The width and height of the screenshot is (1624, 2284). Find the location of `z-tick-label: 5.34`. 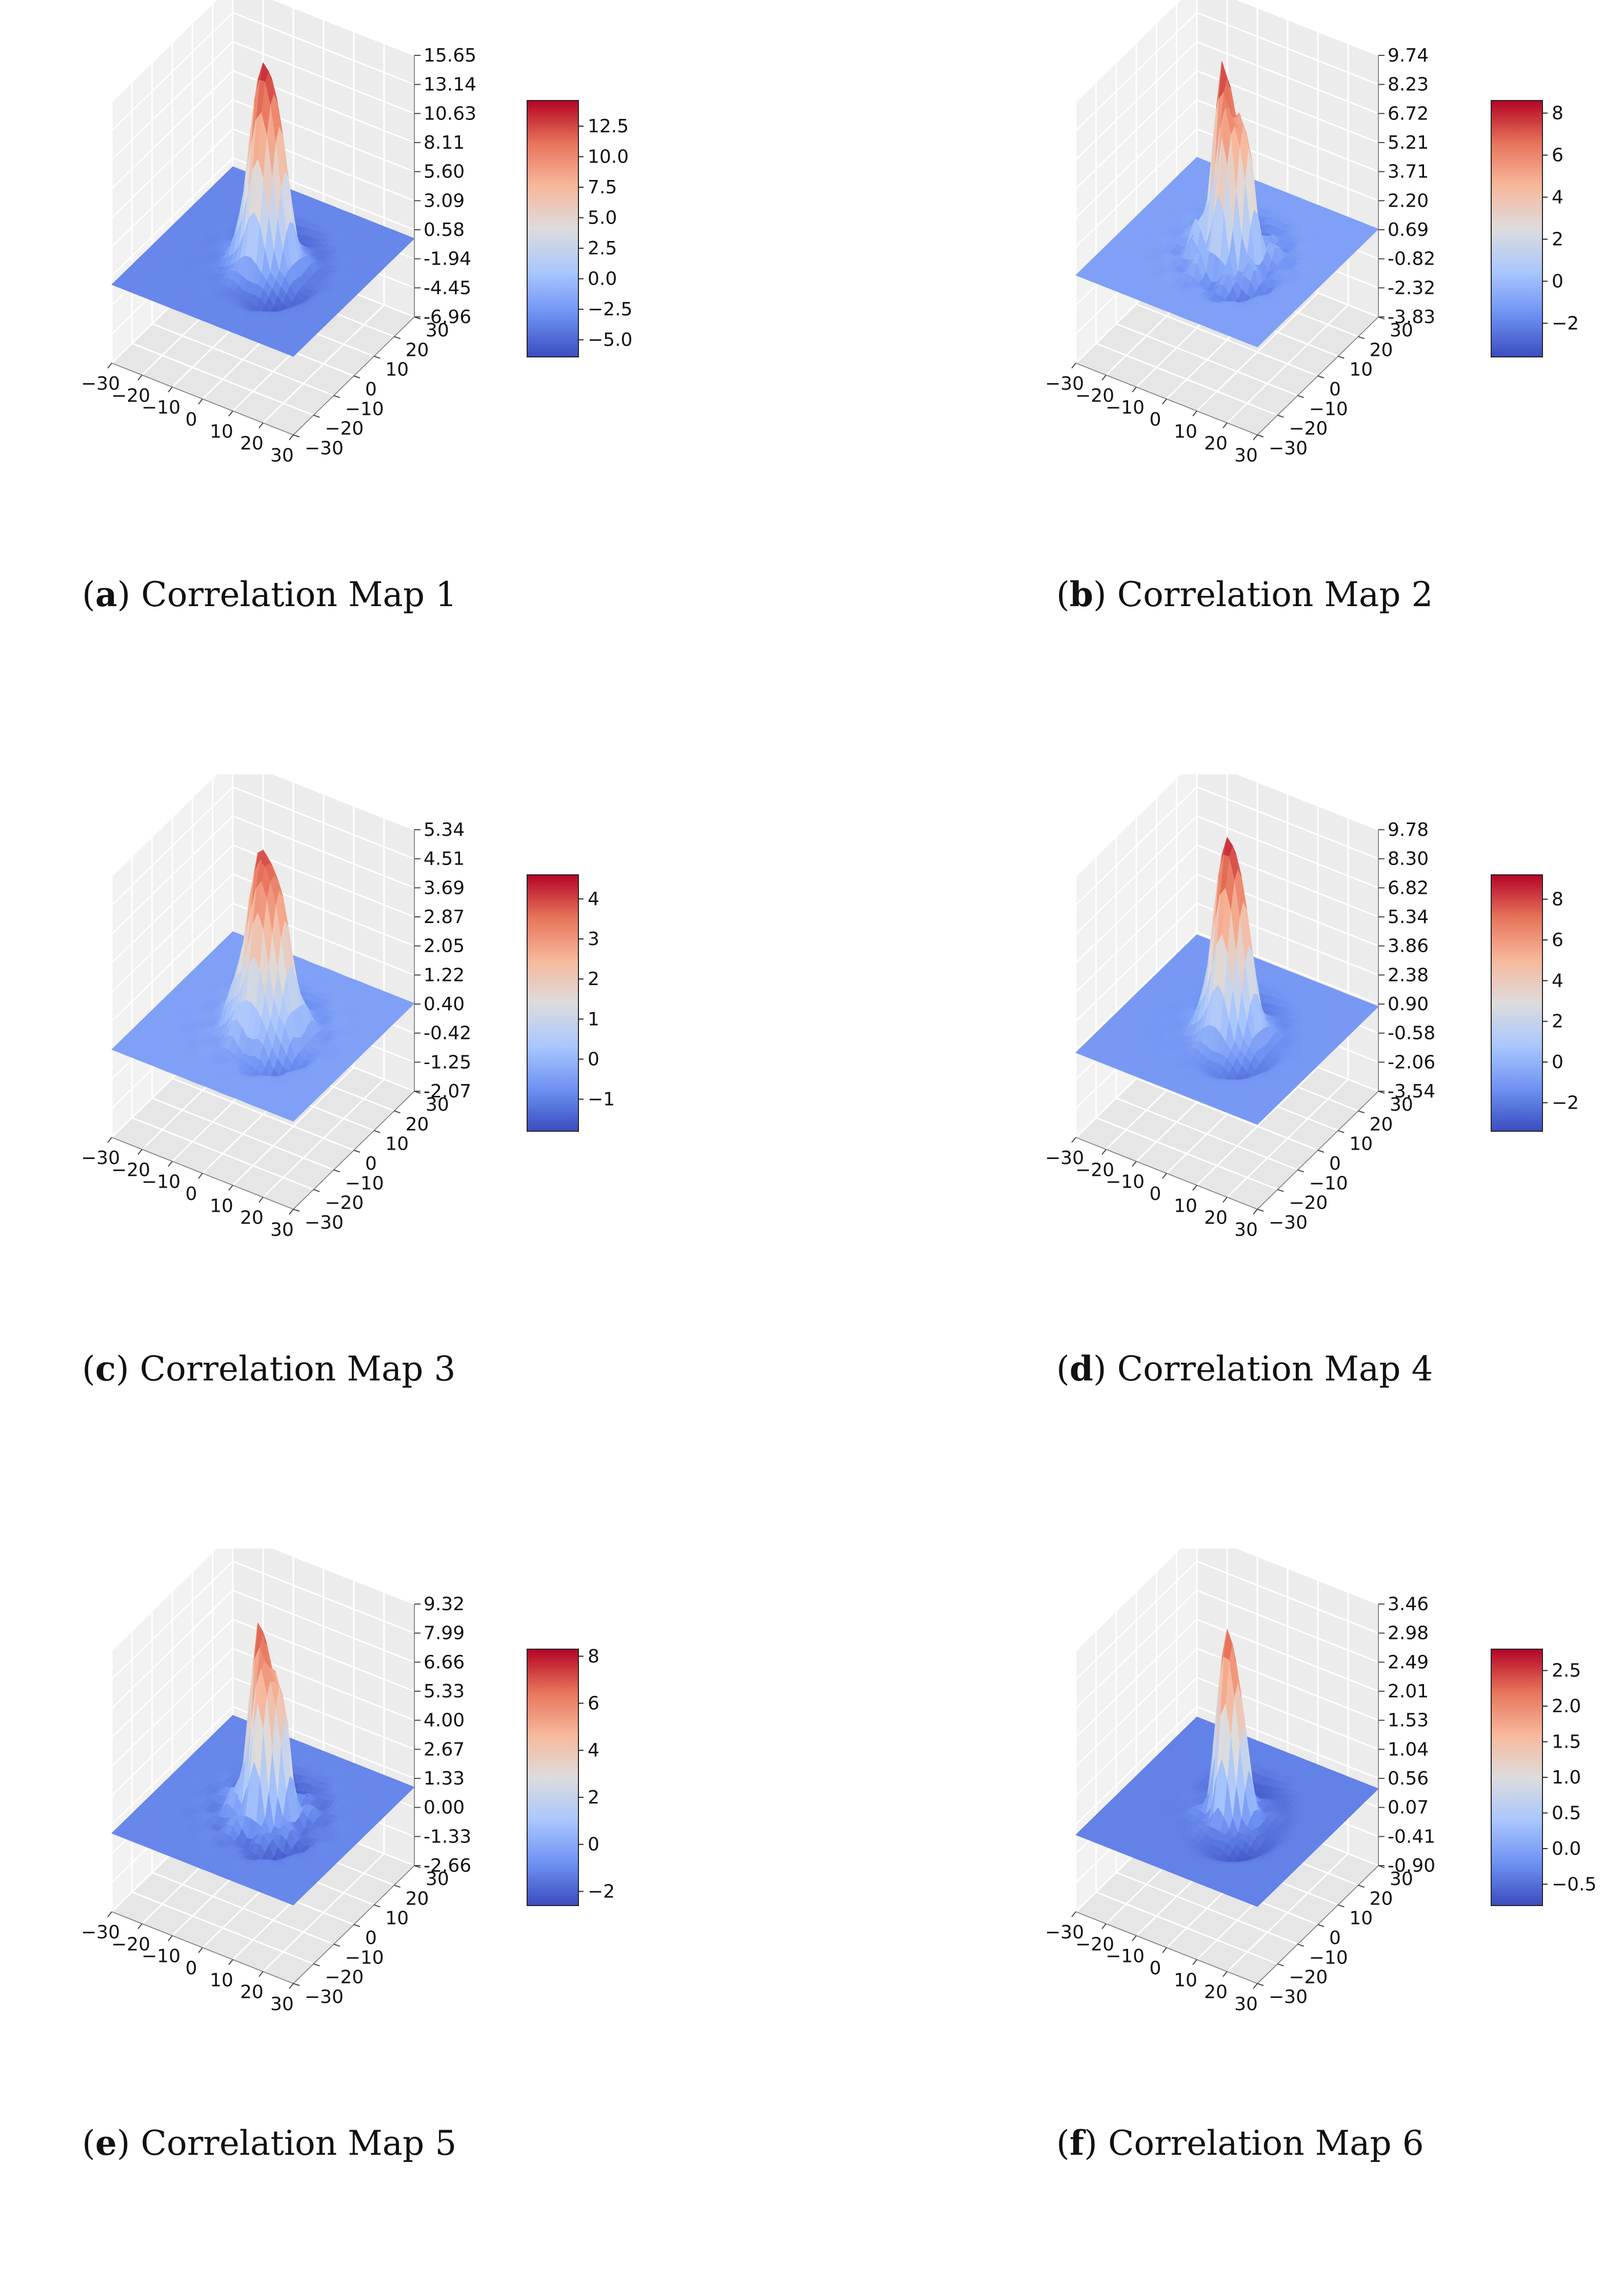

z-tick-label: 5.34 is located at coordinates (444, 829).